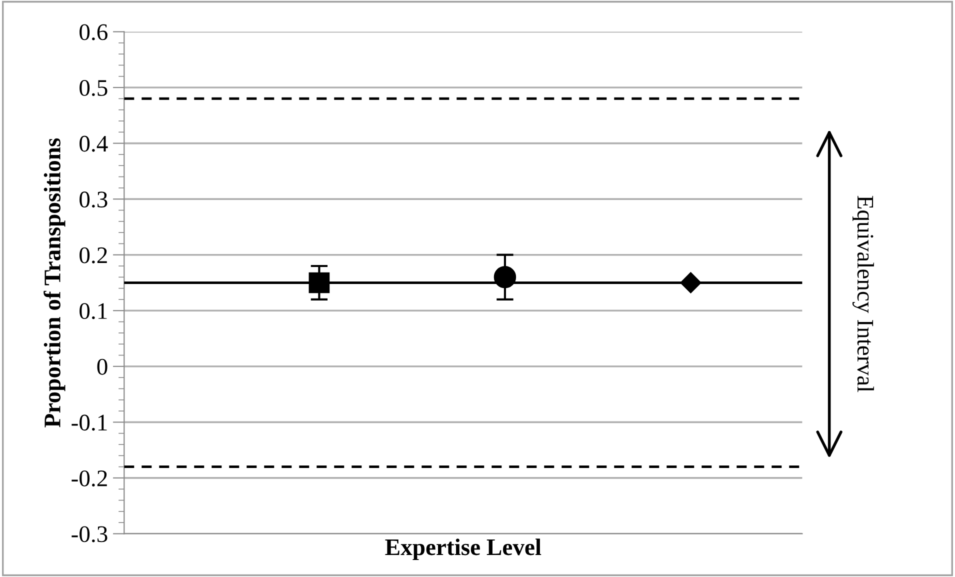 This screenshot has width=955, height=577. I want to click on y-tick-label: 0.1, so click(93, 311).